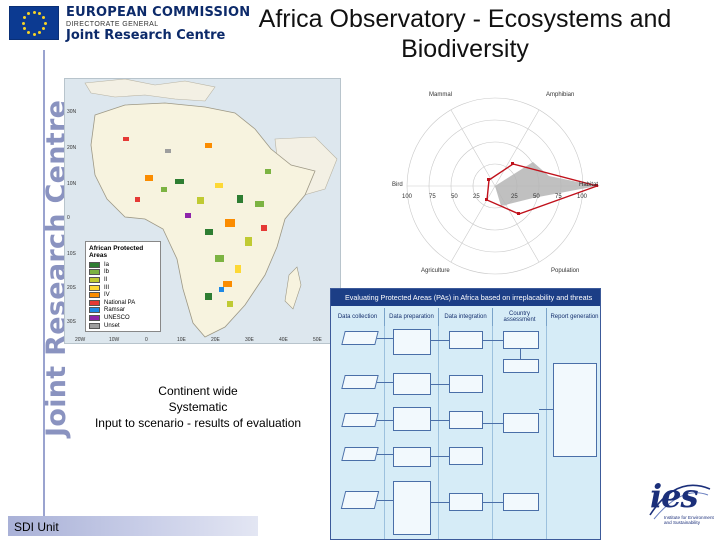 The height and width of the screenshot is (540, 720). I want to click on map-legend-item: II, so click(123, 280).